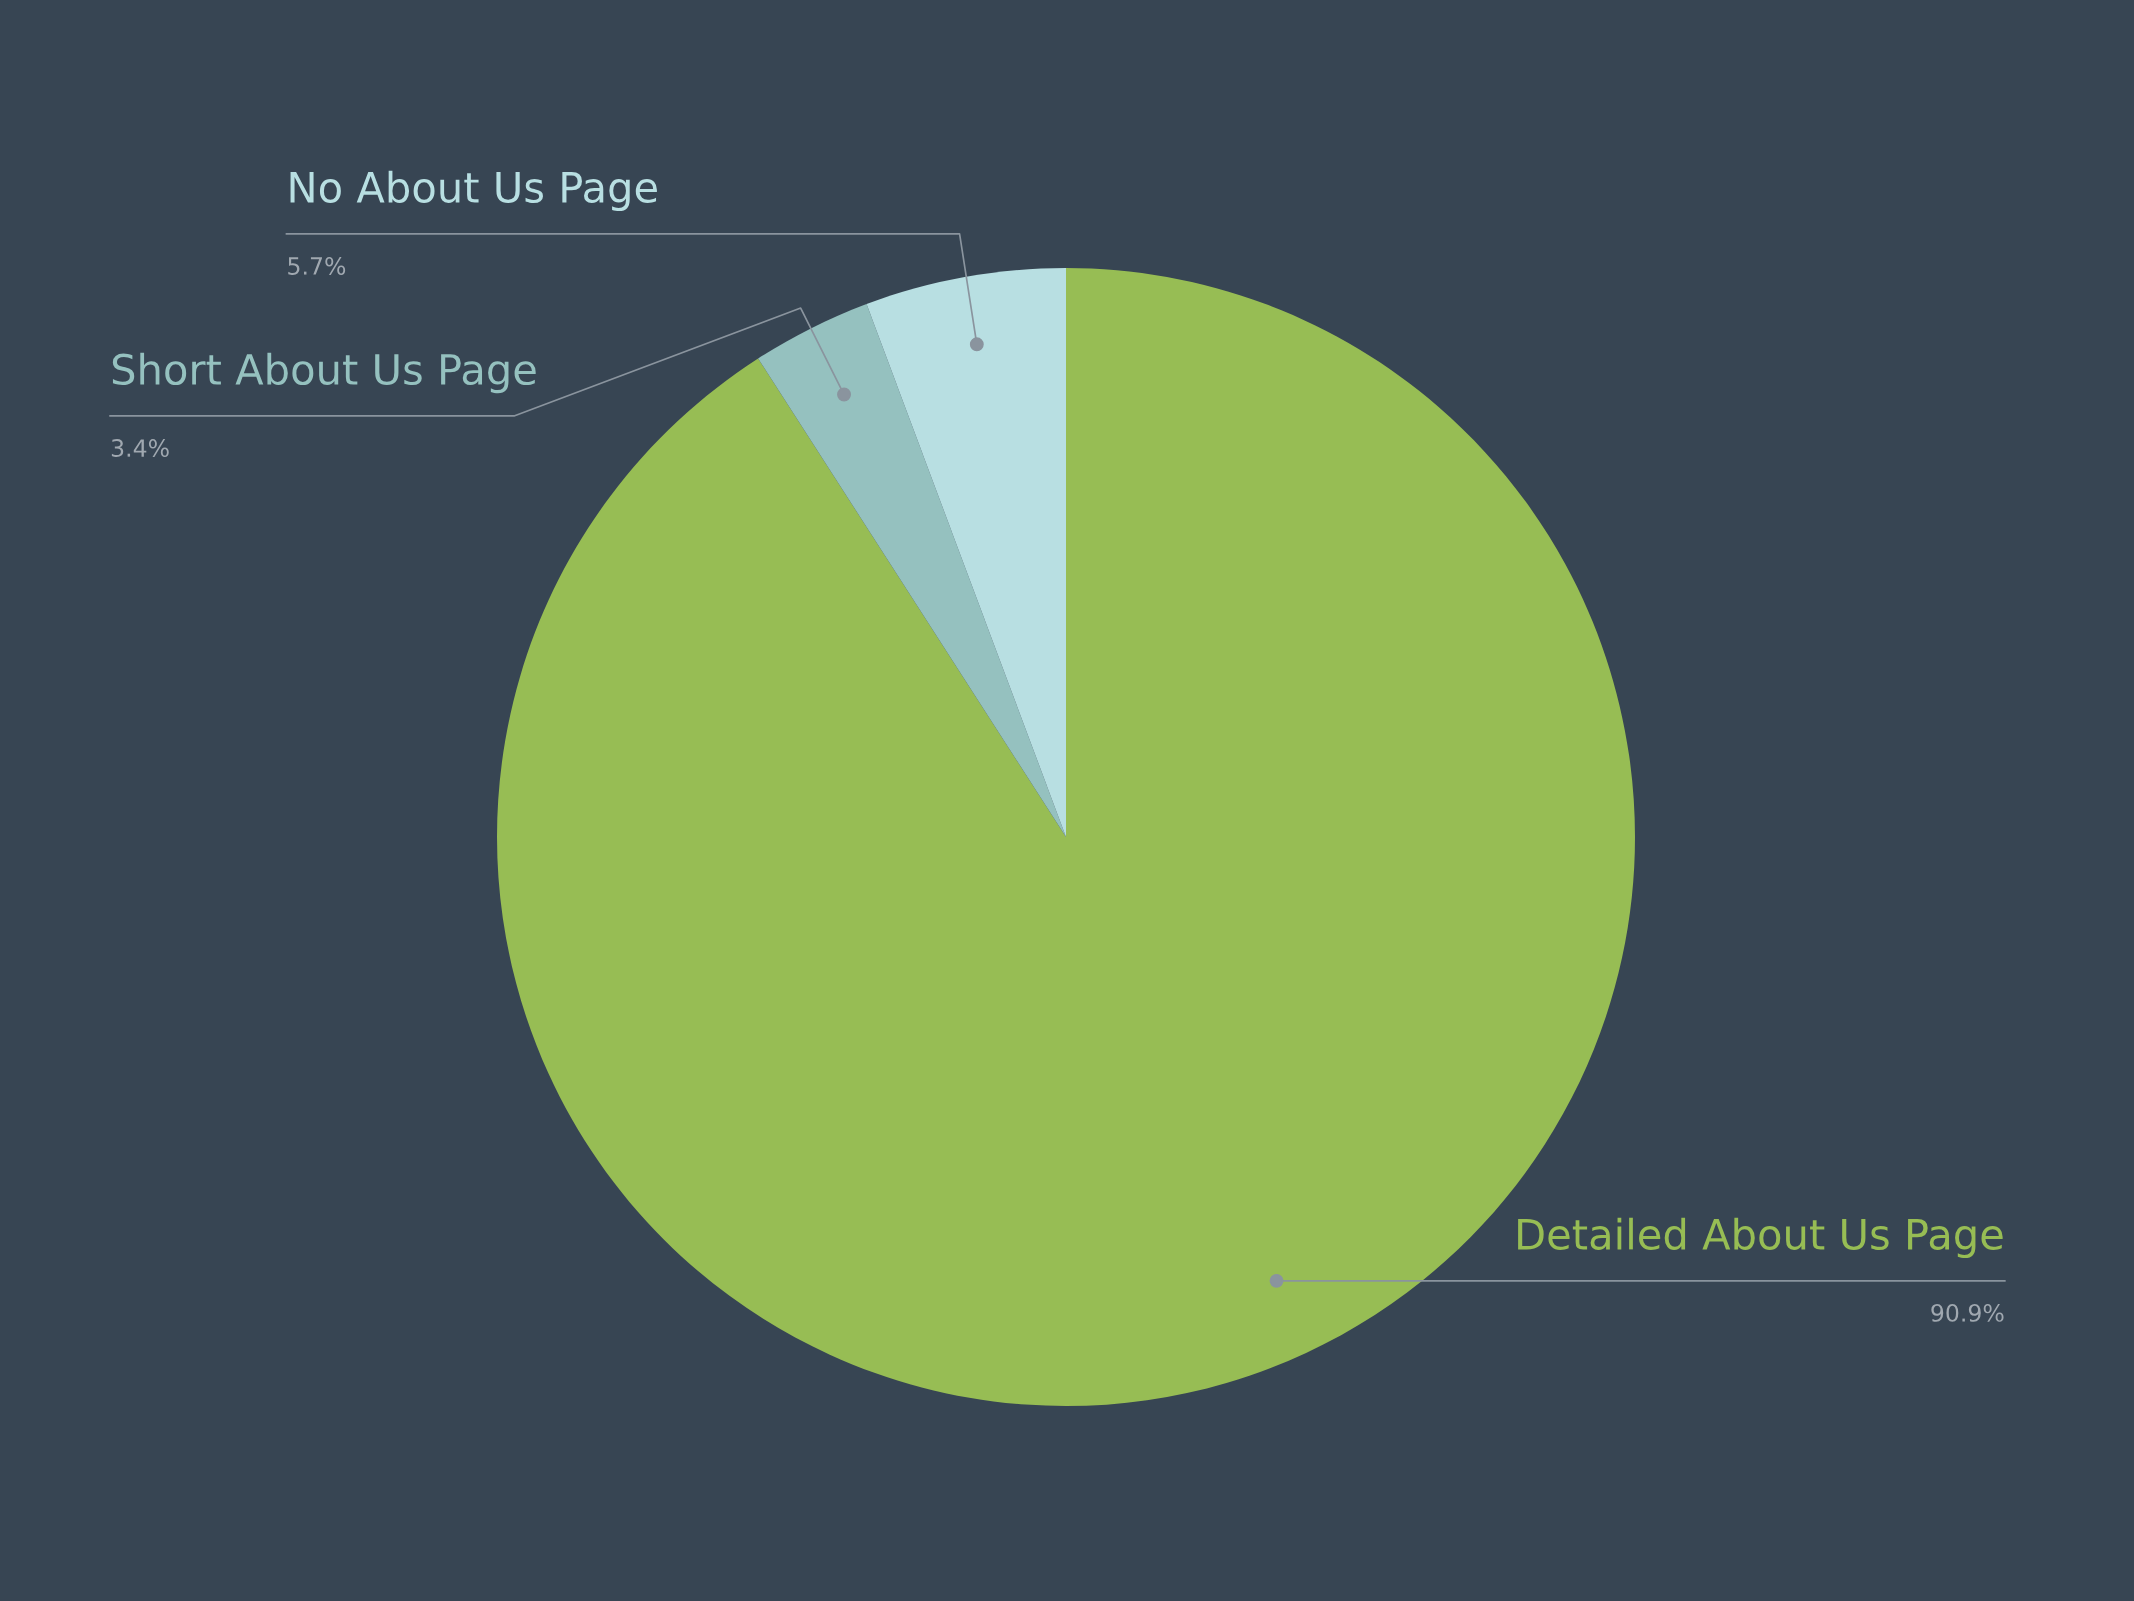 The image size is (2134, 1601). I want to click on data-label: 3.4%, so click(140, 448).